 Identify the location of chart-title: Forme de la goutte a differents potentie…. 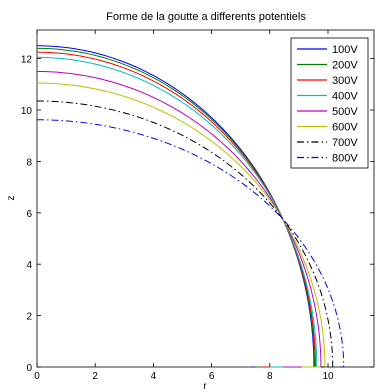
(206, 17).